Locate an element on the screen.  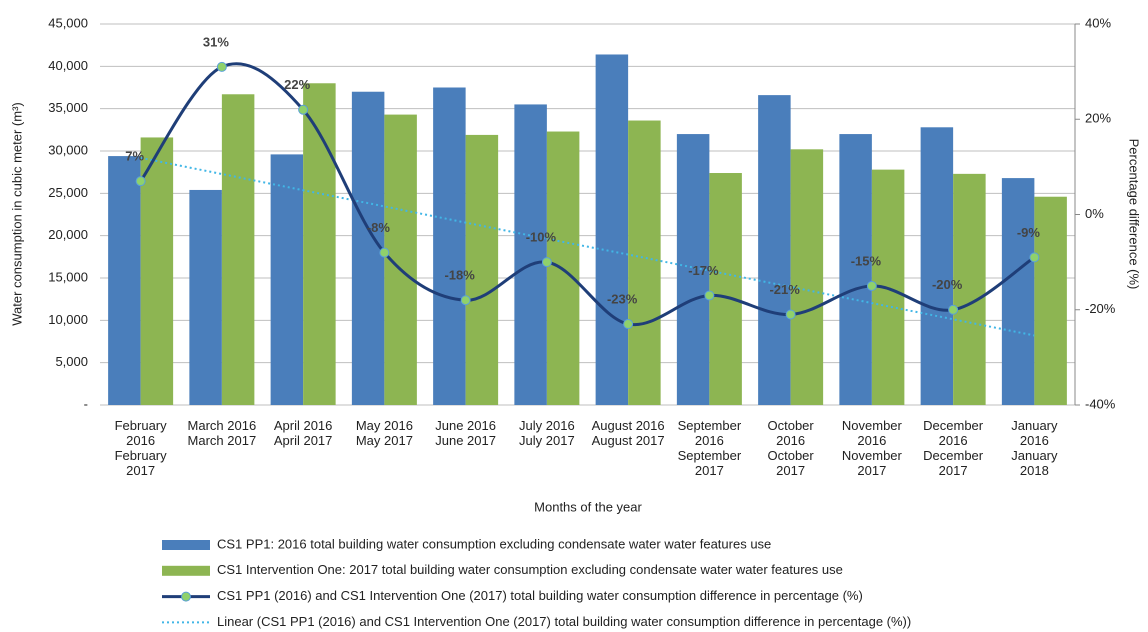
x-tick-label: February 2016 February 2017 is located at coordinates (140, 448).